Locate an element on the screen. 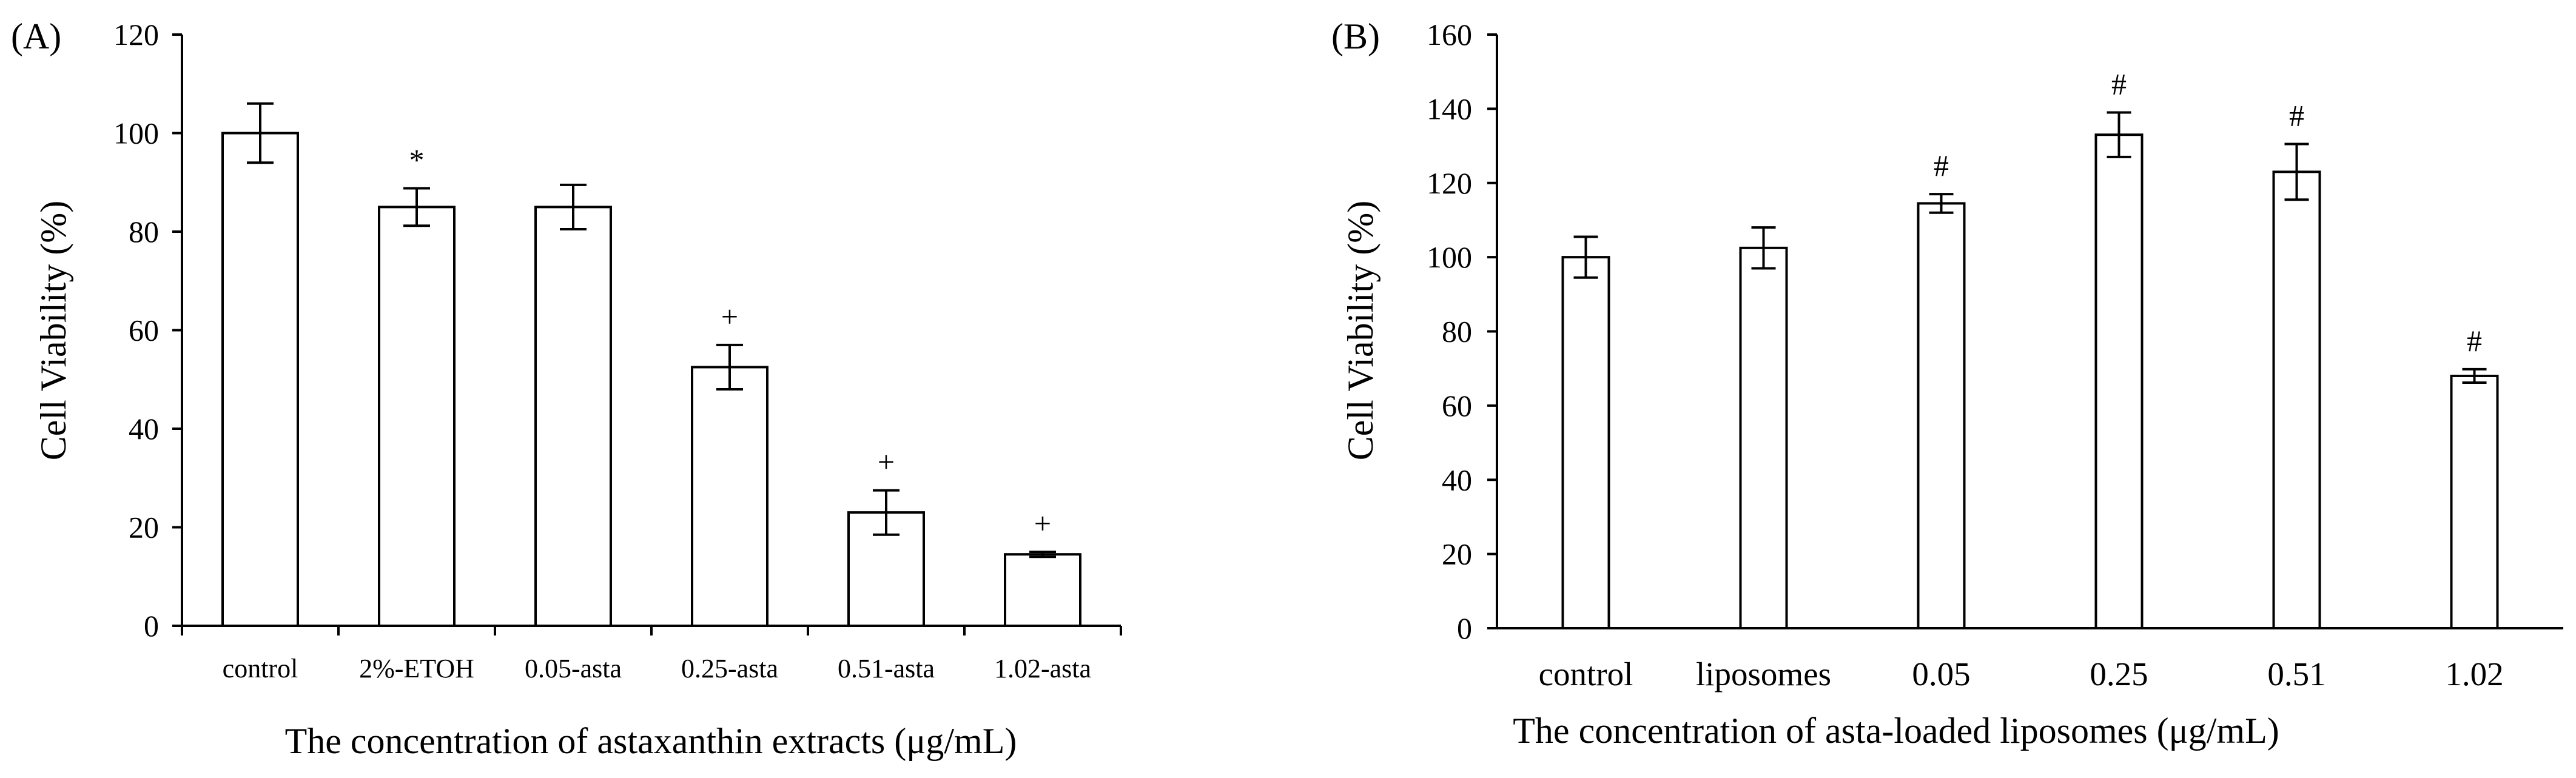  panel-b-y-tick-label: 20 is located at coordinates (1457, 554).